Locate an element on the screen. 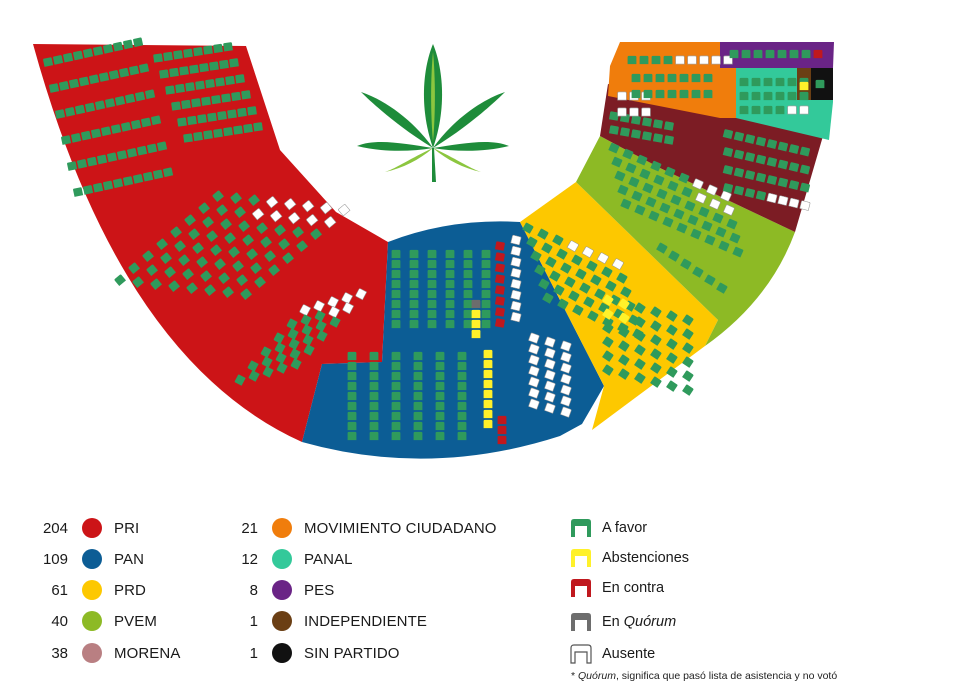  party-name: SIN PARTIDO is located at coordinates (352, 653).